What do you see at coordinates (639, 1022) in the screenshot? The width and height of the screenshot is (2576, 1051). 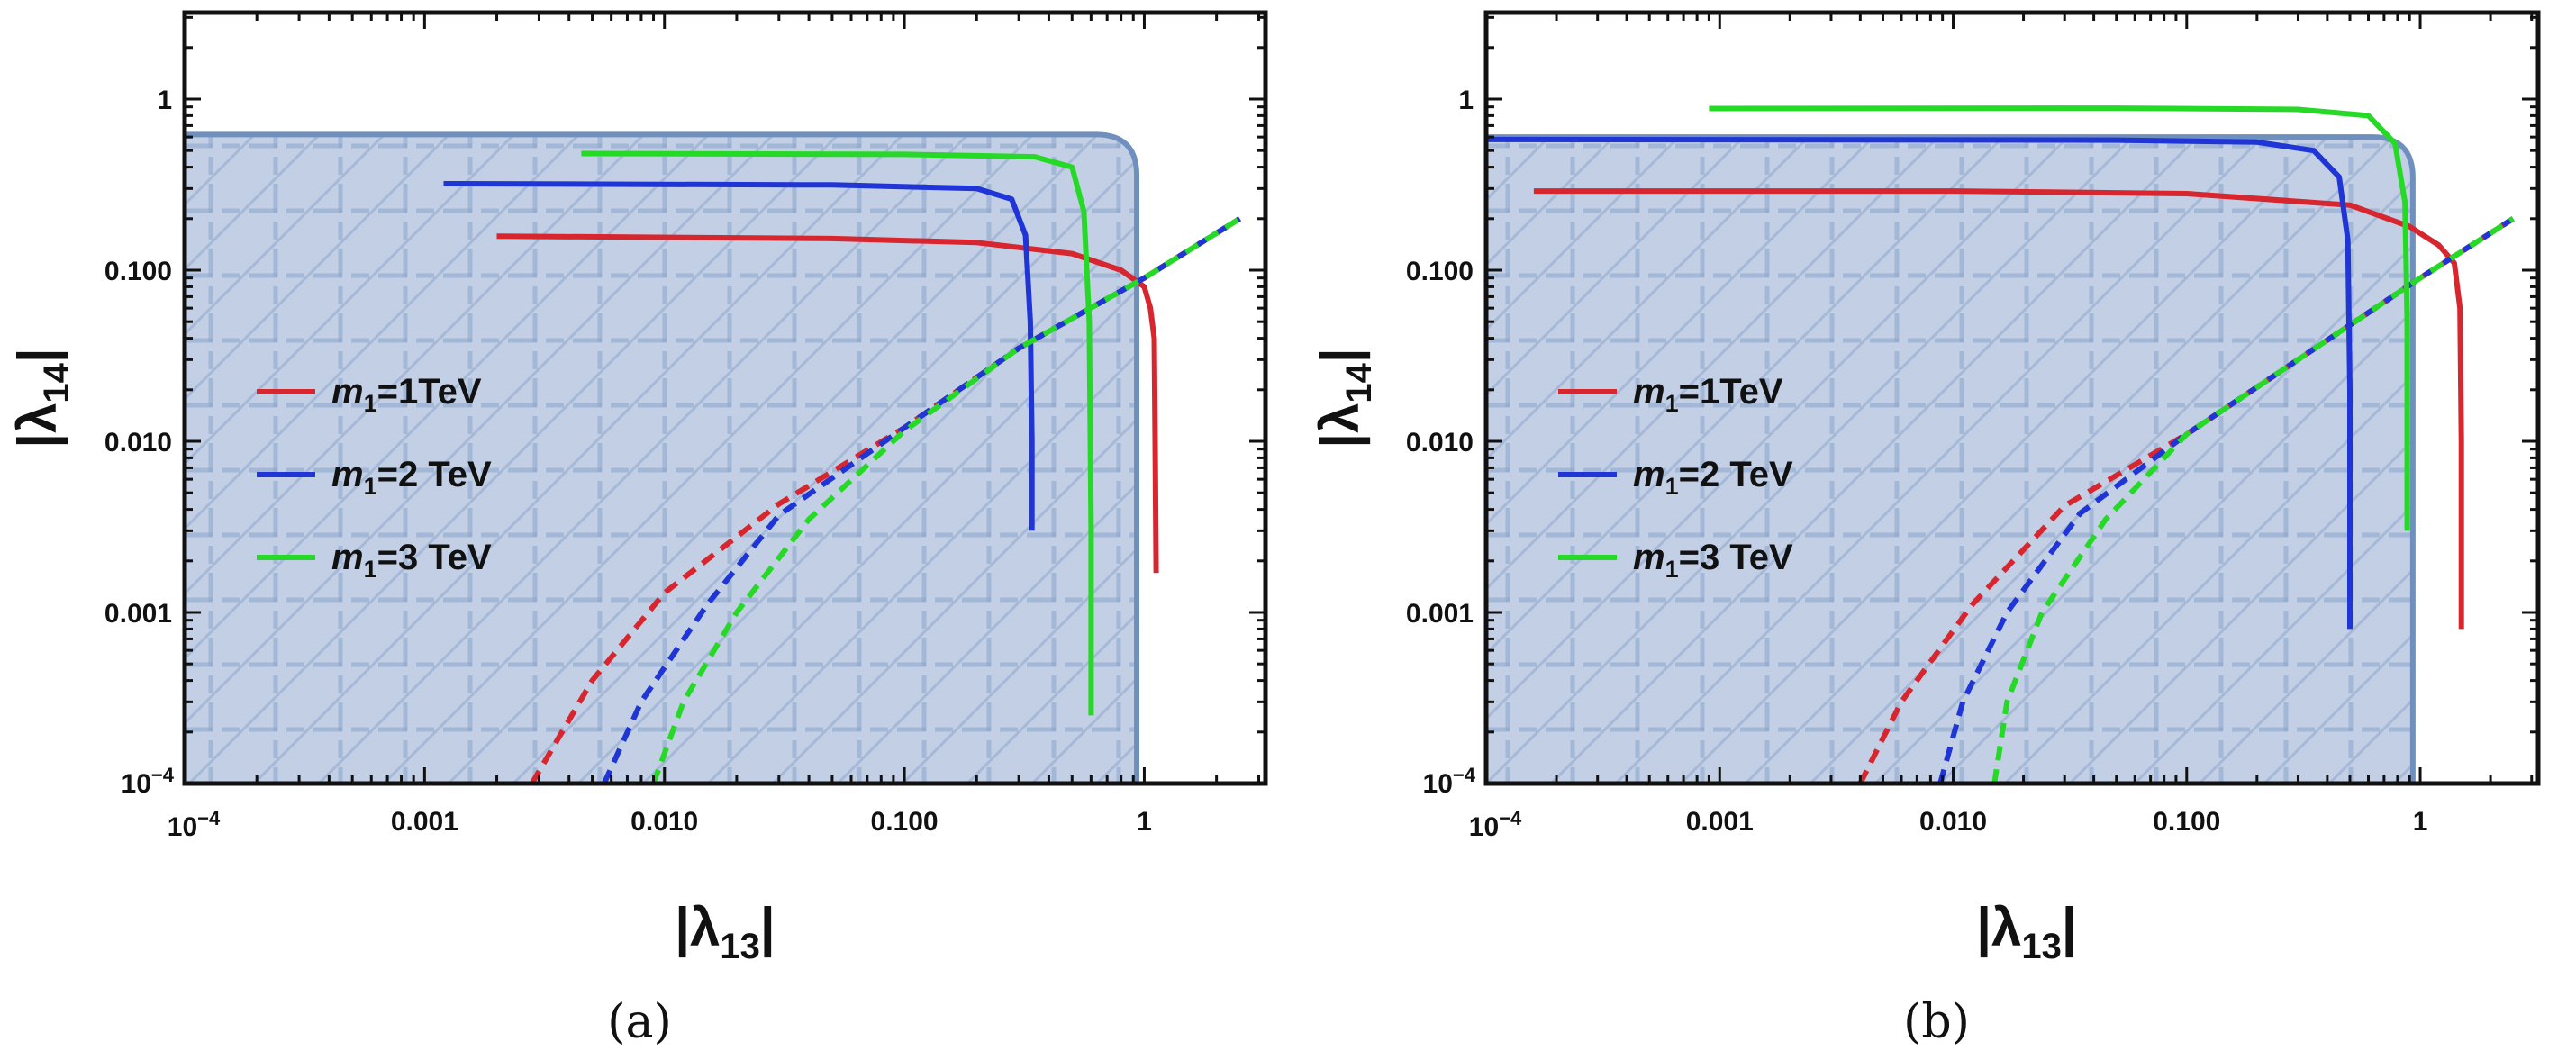 I see `caption-a: (a)` at bounding box center [639, 1022].